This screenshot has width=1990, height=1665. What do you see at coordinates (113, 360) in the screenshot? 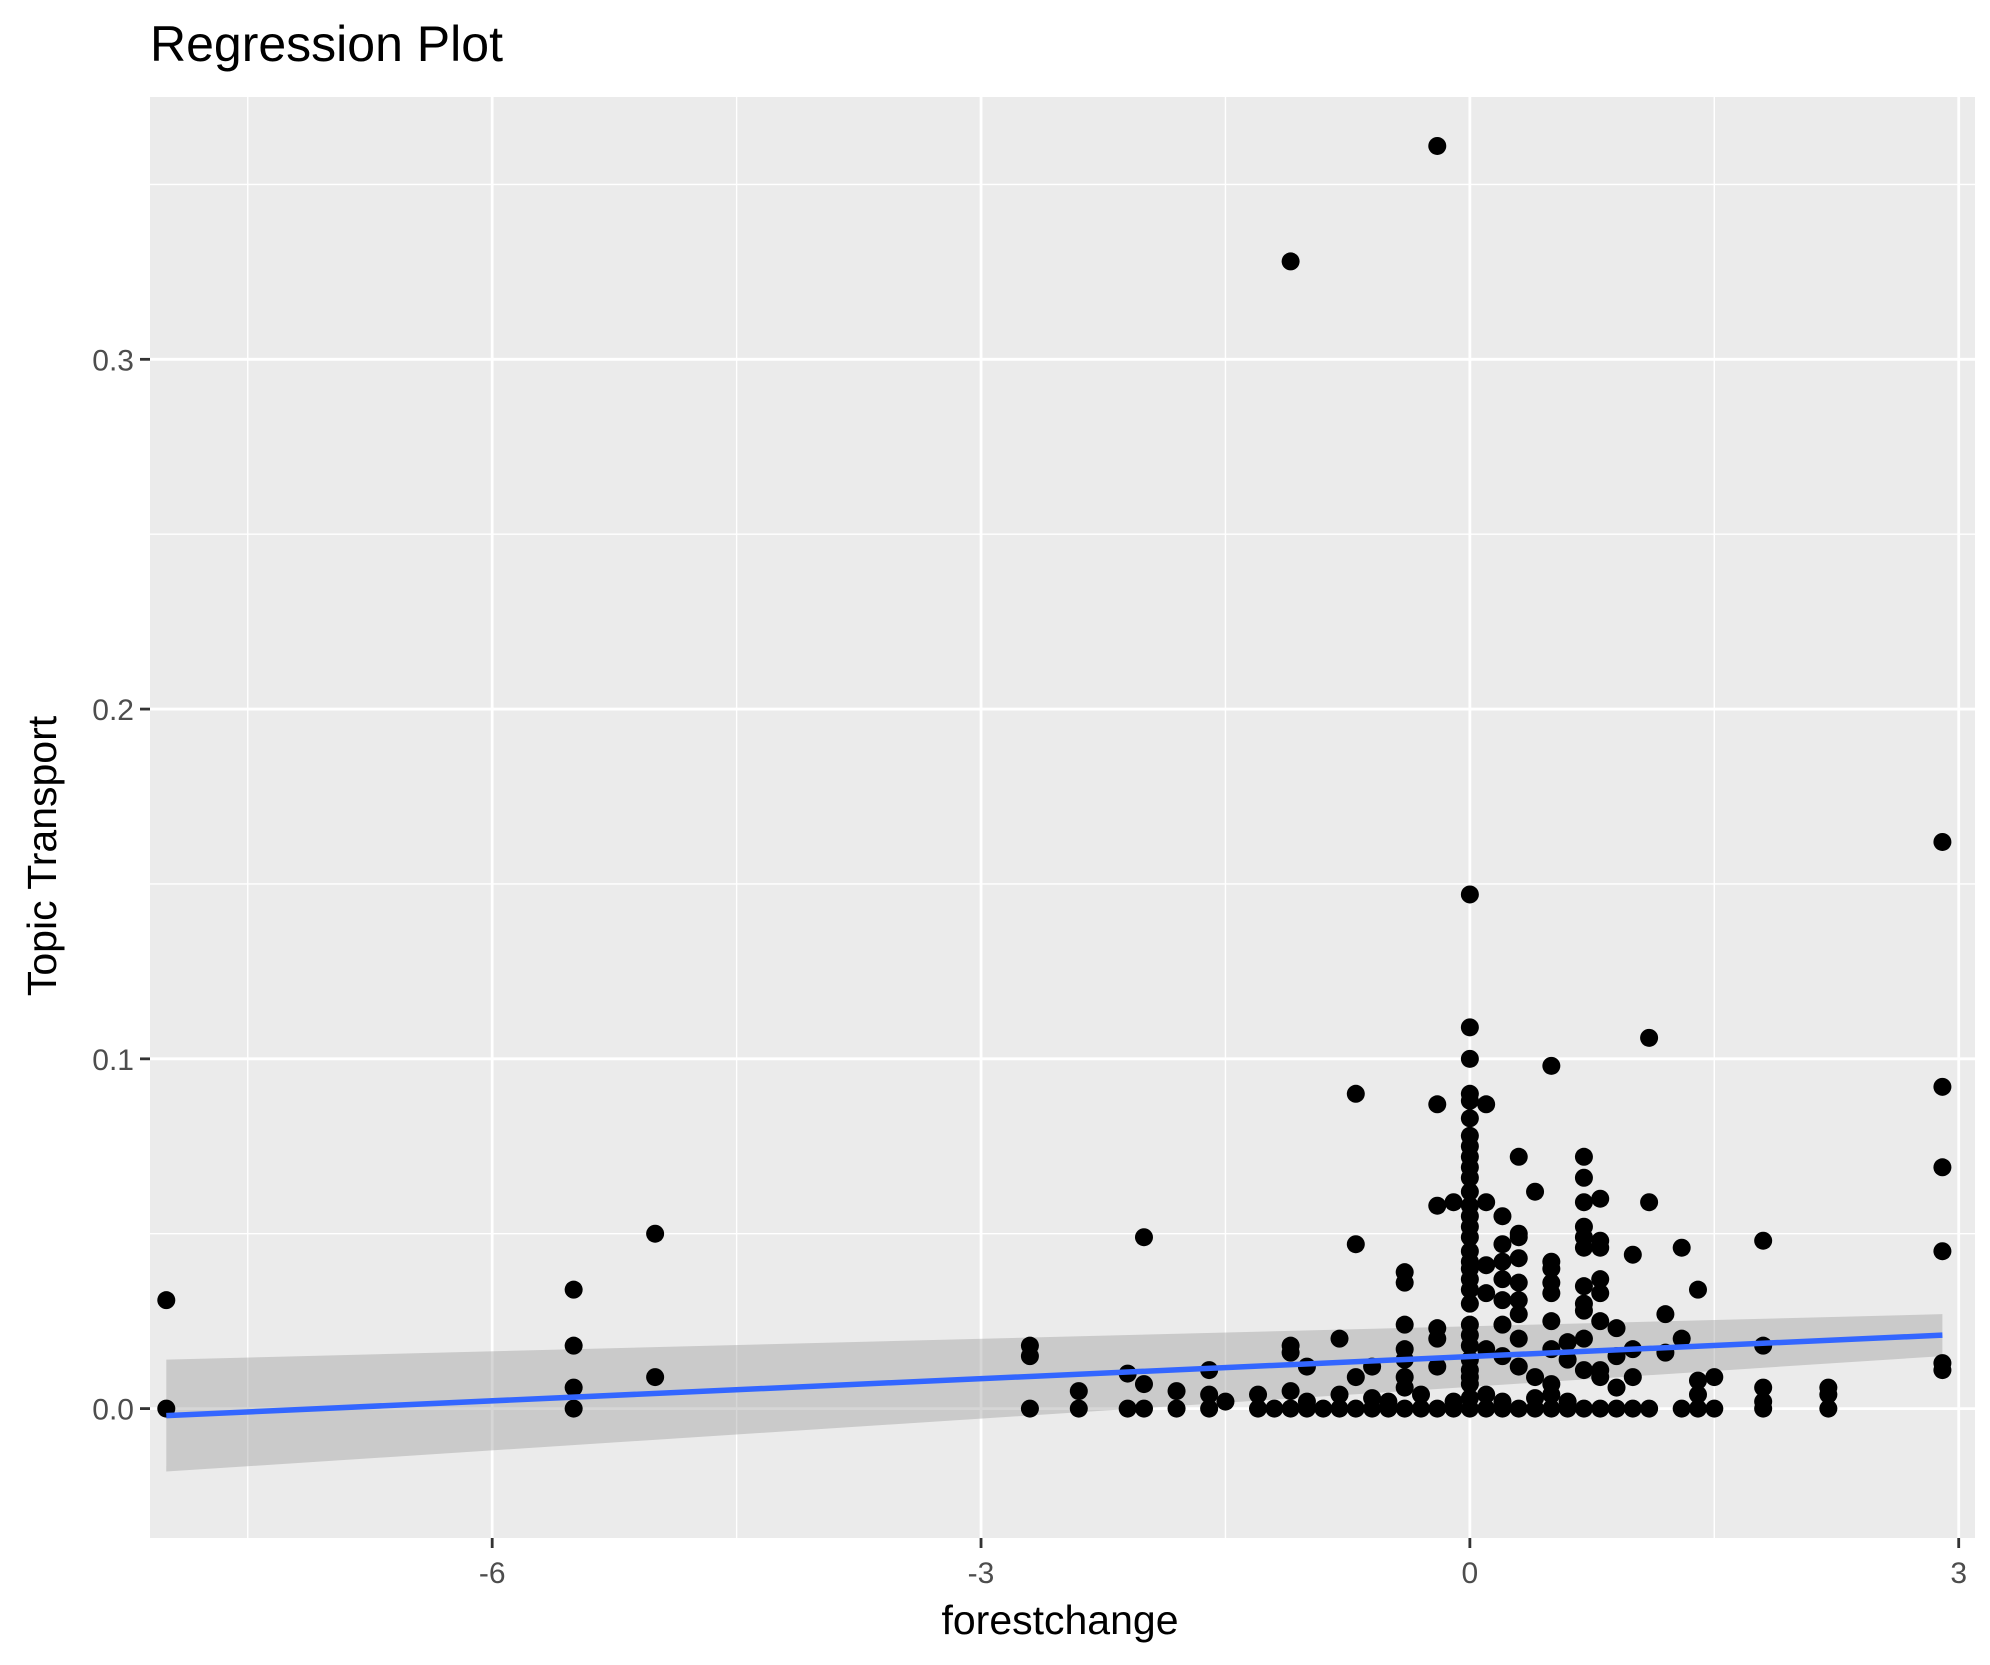
I see `y-tick-label: 0.3` at bounding box center [113, 360].